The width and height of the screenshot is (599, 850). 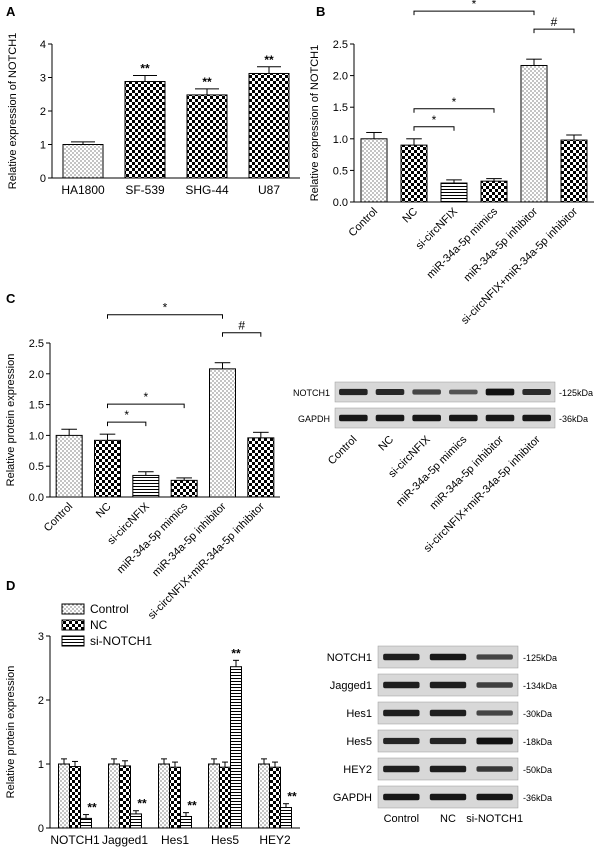 What do you see at coordinates (340, 77) in the screenshot?
I see `y-tick-label: 2.0` at bounding box center [340, 77].